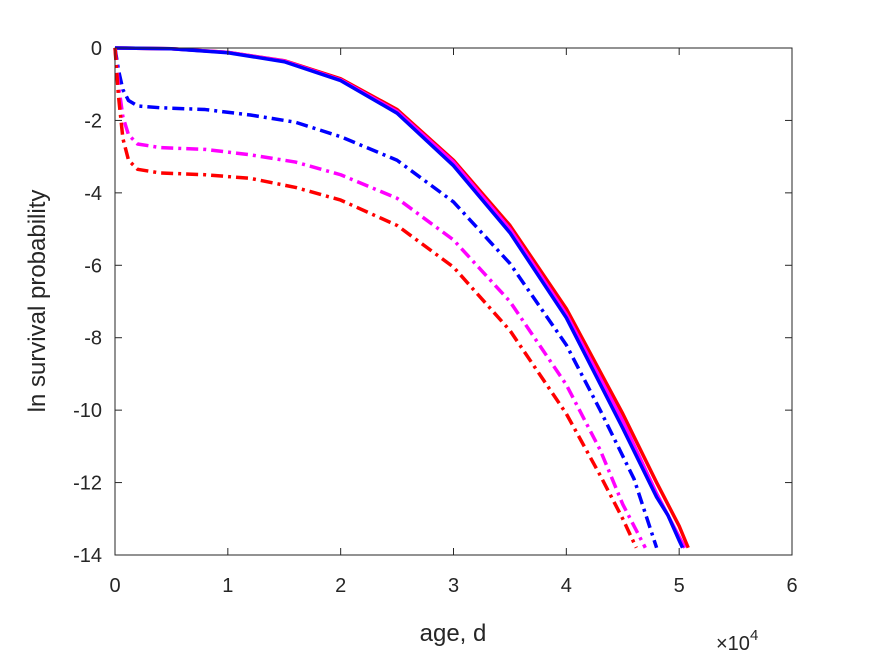 The width and height of the screenshot is (875, 656). What do you see at coordinates (453, 586) in the screenshot?
I see `x-tick-label: 3` at bounding box center [453, 586].